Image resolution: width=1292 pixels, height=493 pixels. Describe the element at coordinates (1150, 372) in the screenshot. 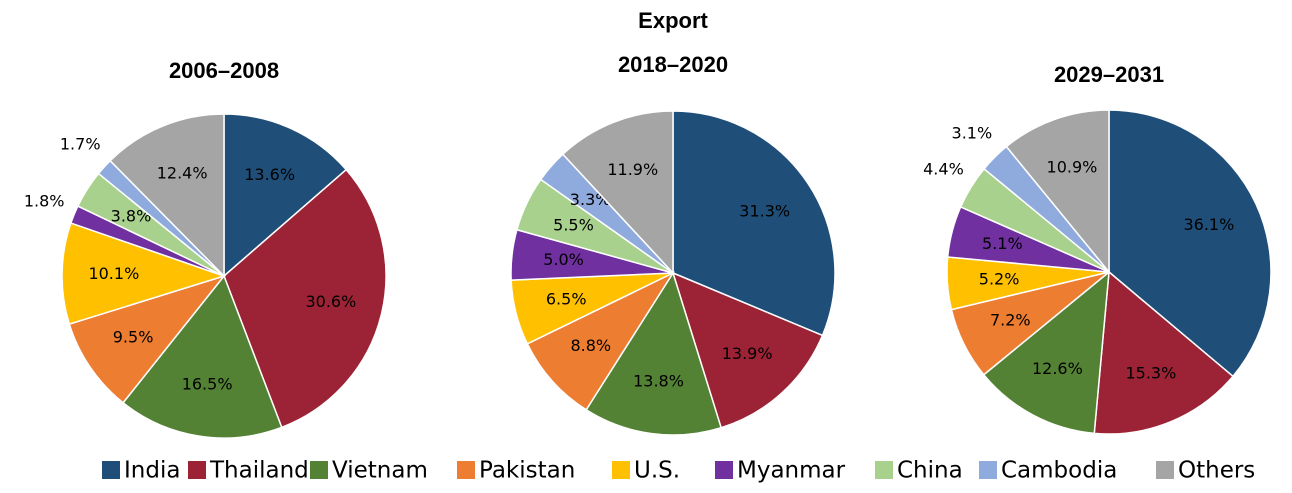

I see `value-label: 15.3%` at that location.